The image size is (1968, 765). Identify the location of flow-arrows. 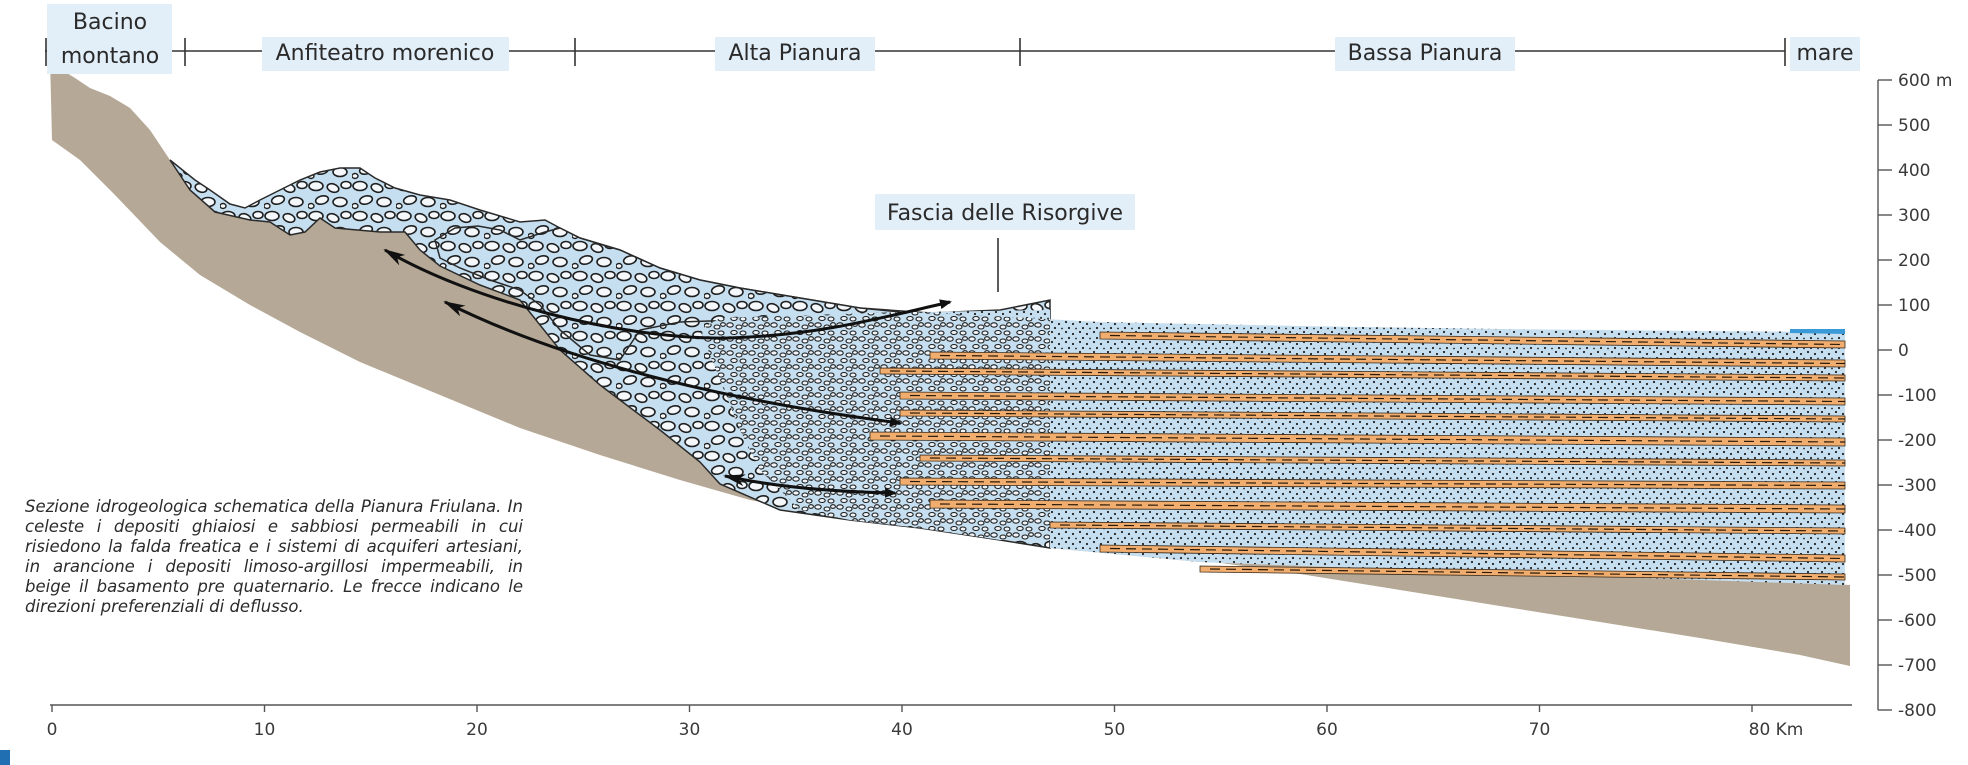
(667, 373).